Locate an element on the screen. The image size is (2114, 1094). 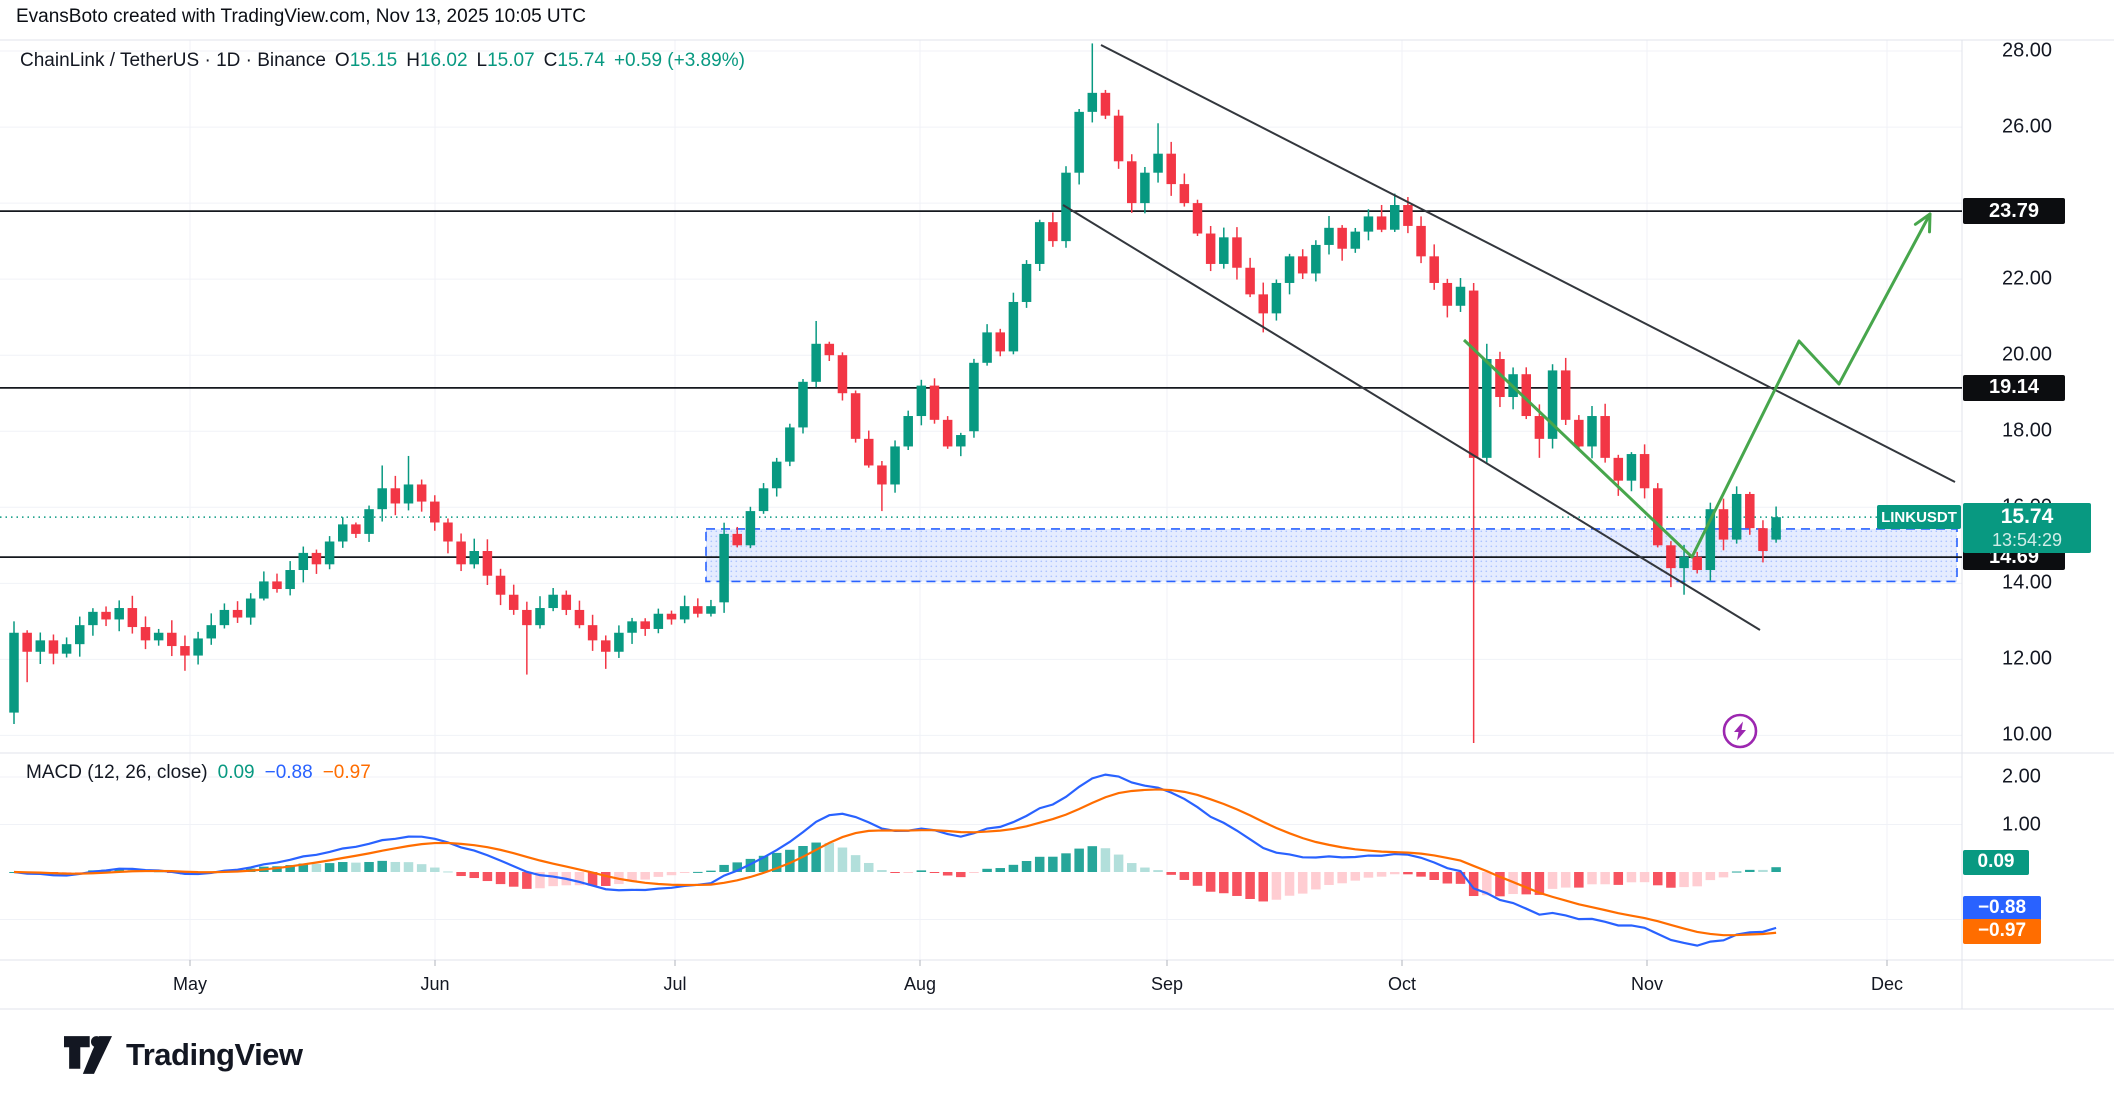
macd-signal-line is located at coordinates (895, 862).